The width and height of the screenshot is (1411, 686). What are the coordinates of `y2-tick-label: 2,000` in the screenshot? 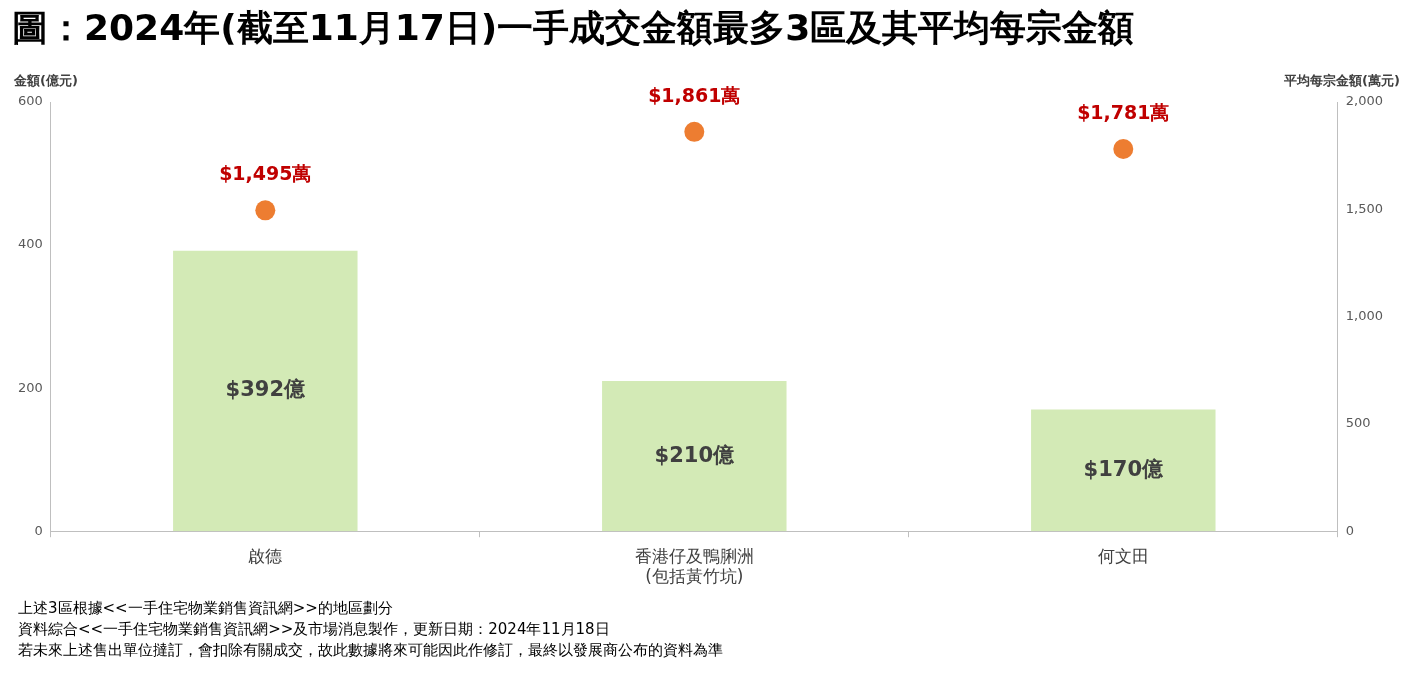 It's located at (1364, 101).